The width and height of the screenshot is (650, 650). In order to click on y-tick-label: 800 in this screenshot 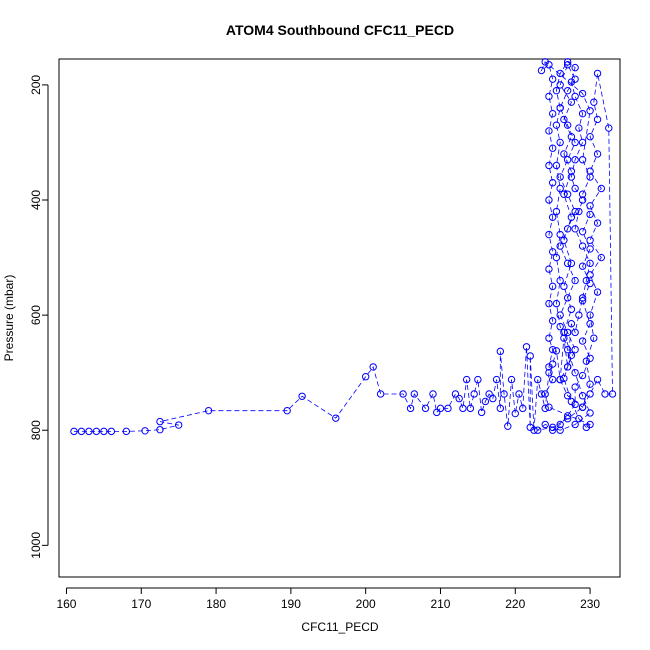, I will do `click(36, 430)`.